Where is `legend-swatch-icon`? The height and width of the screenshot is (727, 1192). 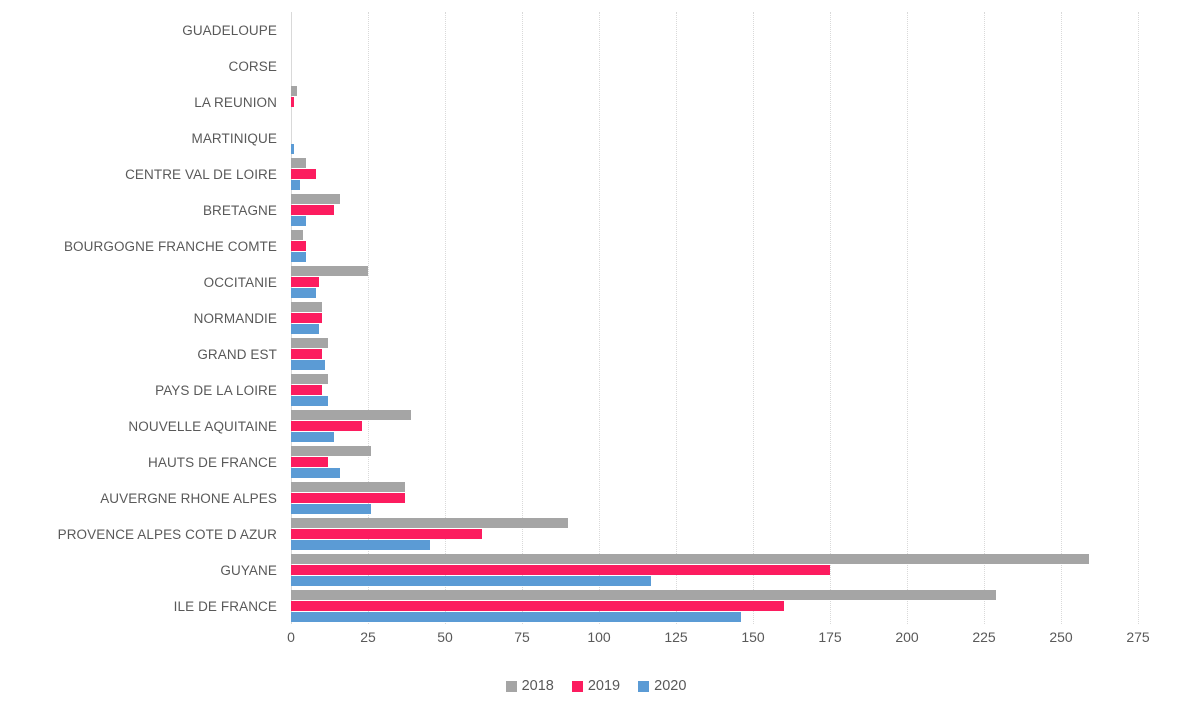
legend-swatch-icon is located at coordinates (511, 686).